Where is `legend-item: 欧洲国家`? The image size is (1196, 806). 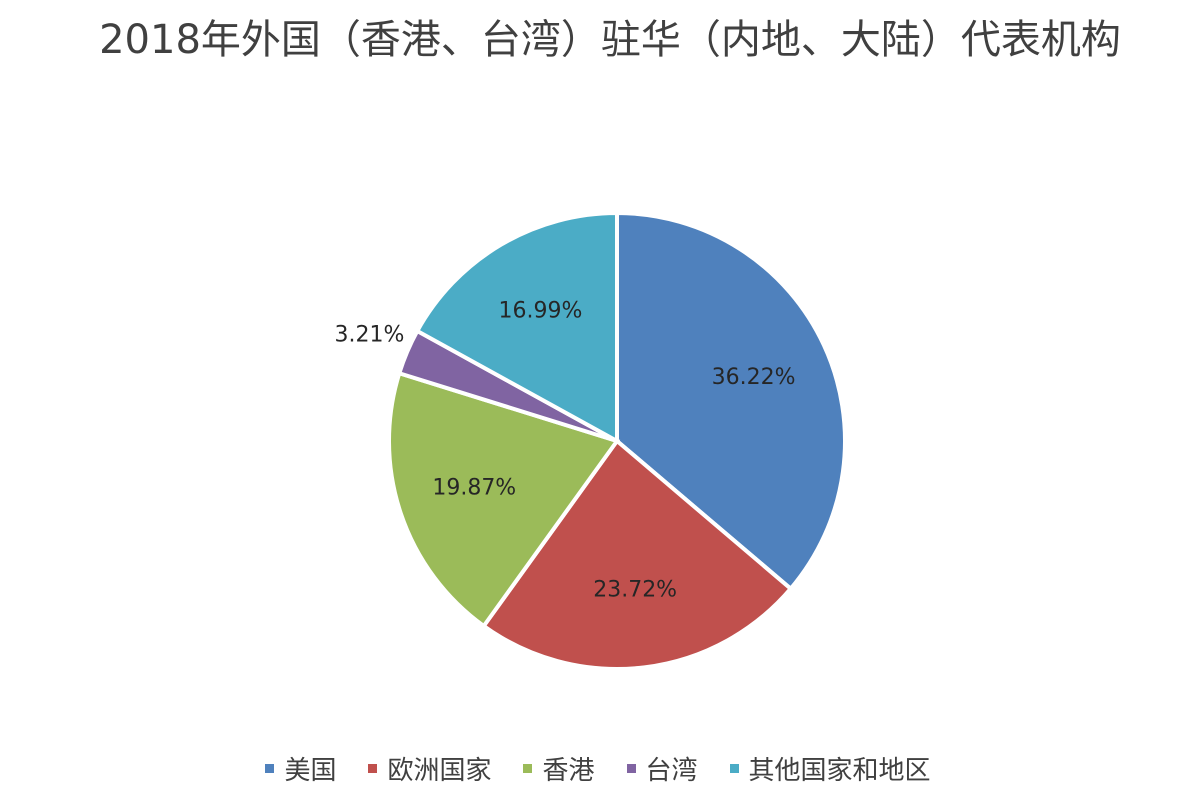
legend-item: 欧洲国家 is located at coordinates (429, 768).